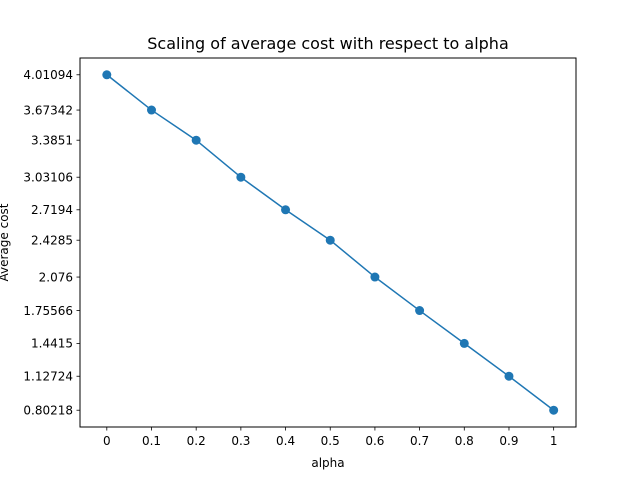  What do you see at coordinates (48, 178) in the screenshot?
I see `y-tick-label: 3.03106` at bounding box center [48, 178].